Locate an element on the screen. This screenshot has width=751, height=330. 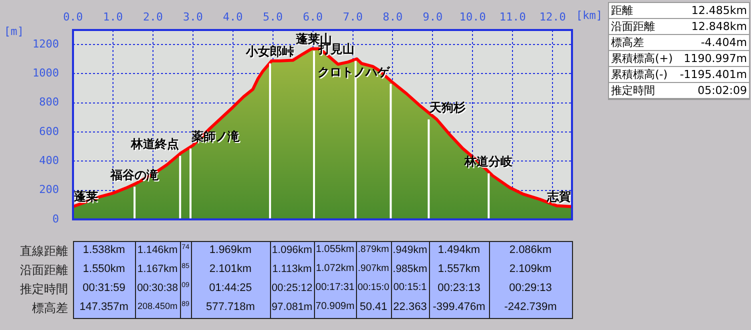
text: 1.072km is located at coordinates (335, 268).